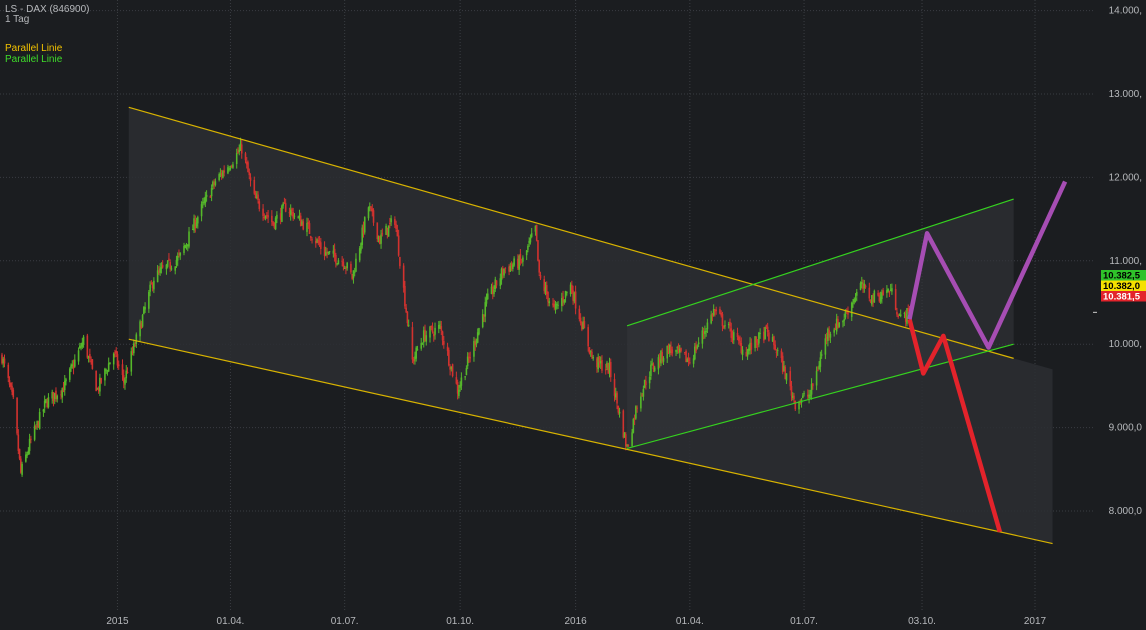 Image resolution: width=1146 pixels, height=630 pixels. Describe the element at coordinates (1126, 428) in the screenshot. I see `y-tick-label: 9.000,0` at that location.